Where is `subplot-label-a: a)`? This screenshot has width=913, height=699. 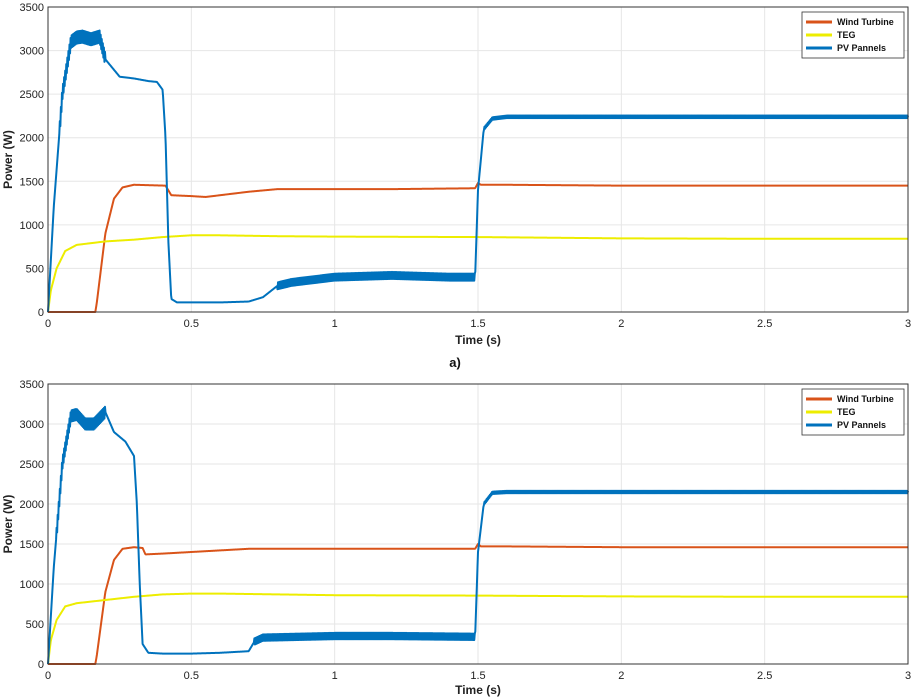
subplot-label-a: a) is located at coordinates (455, 362).